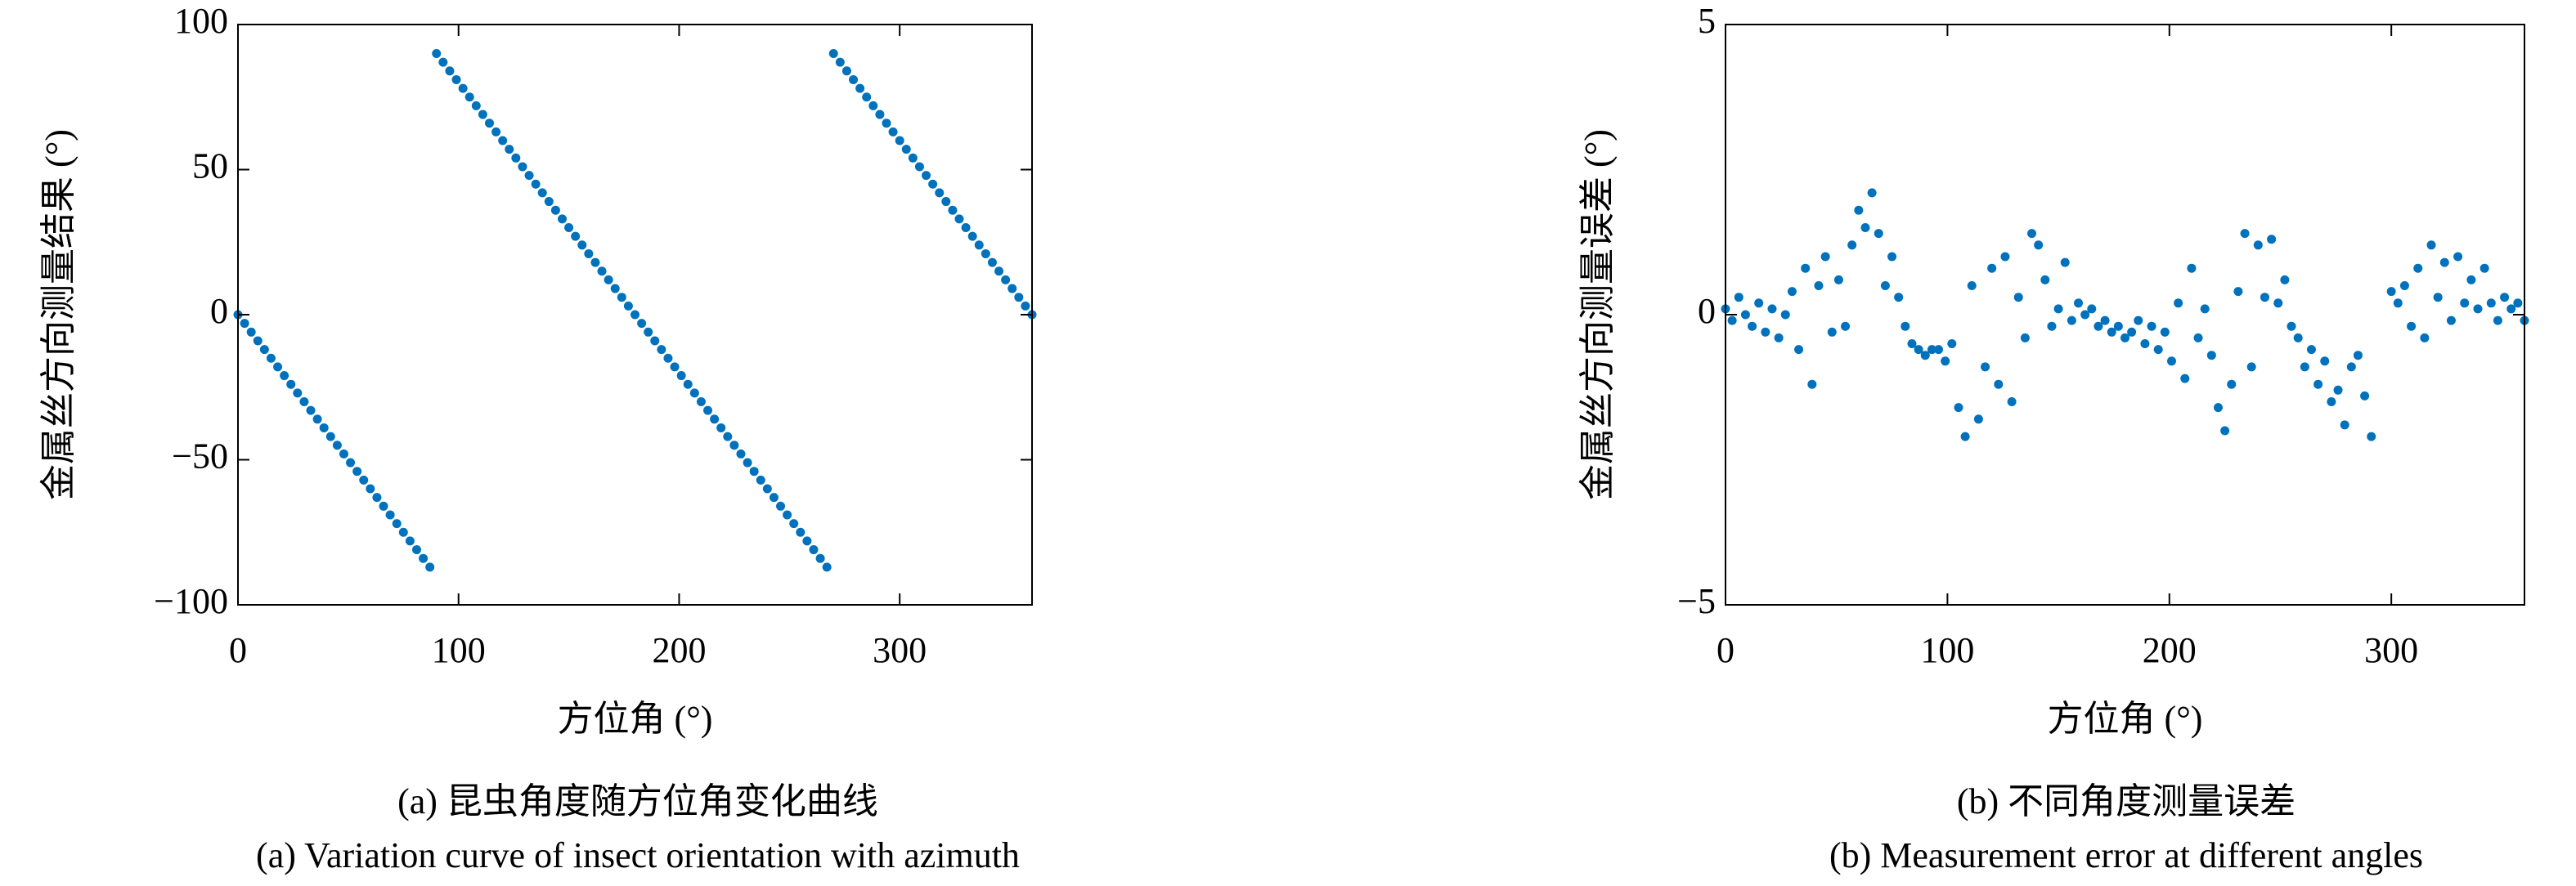  Describe the element at coordinates (201, 21) in the screenshot. I see `y-tick-label: 100` at that location.